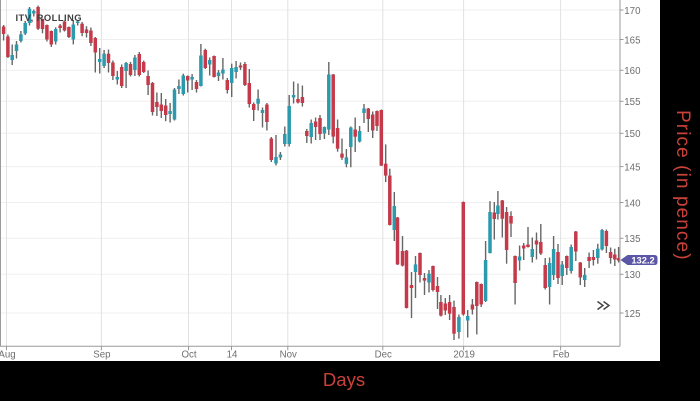  What do you see at coordinates (232, 355) in the screenshot?
I see `svg-text: 14` at bounding box center [232, 355].